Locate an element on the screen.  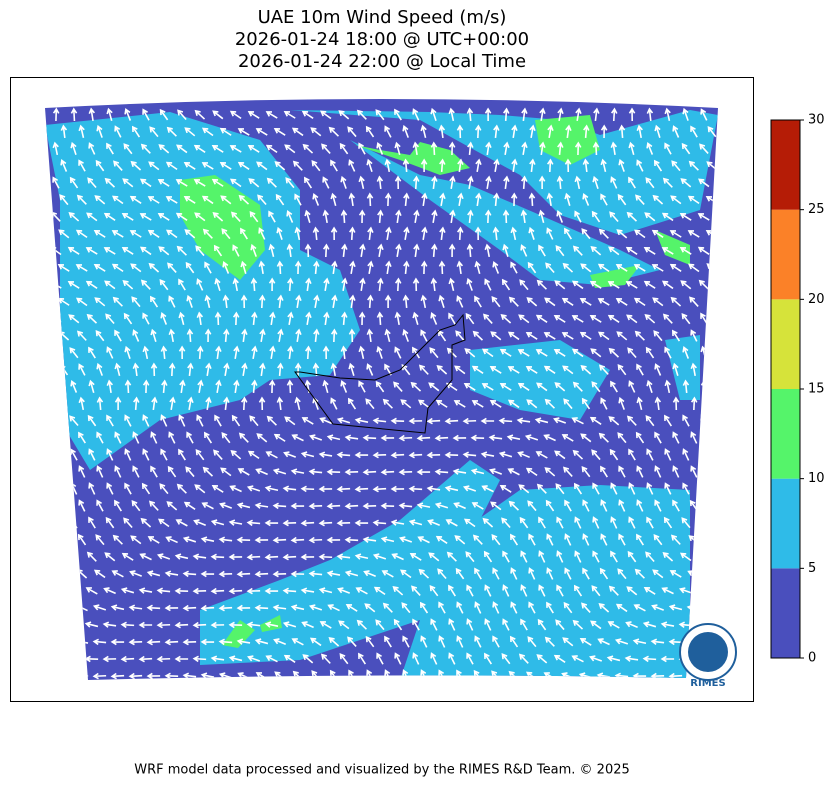
colorbar-tick-label: 20 is located at coordinates (816, 299).